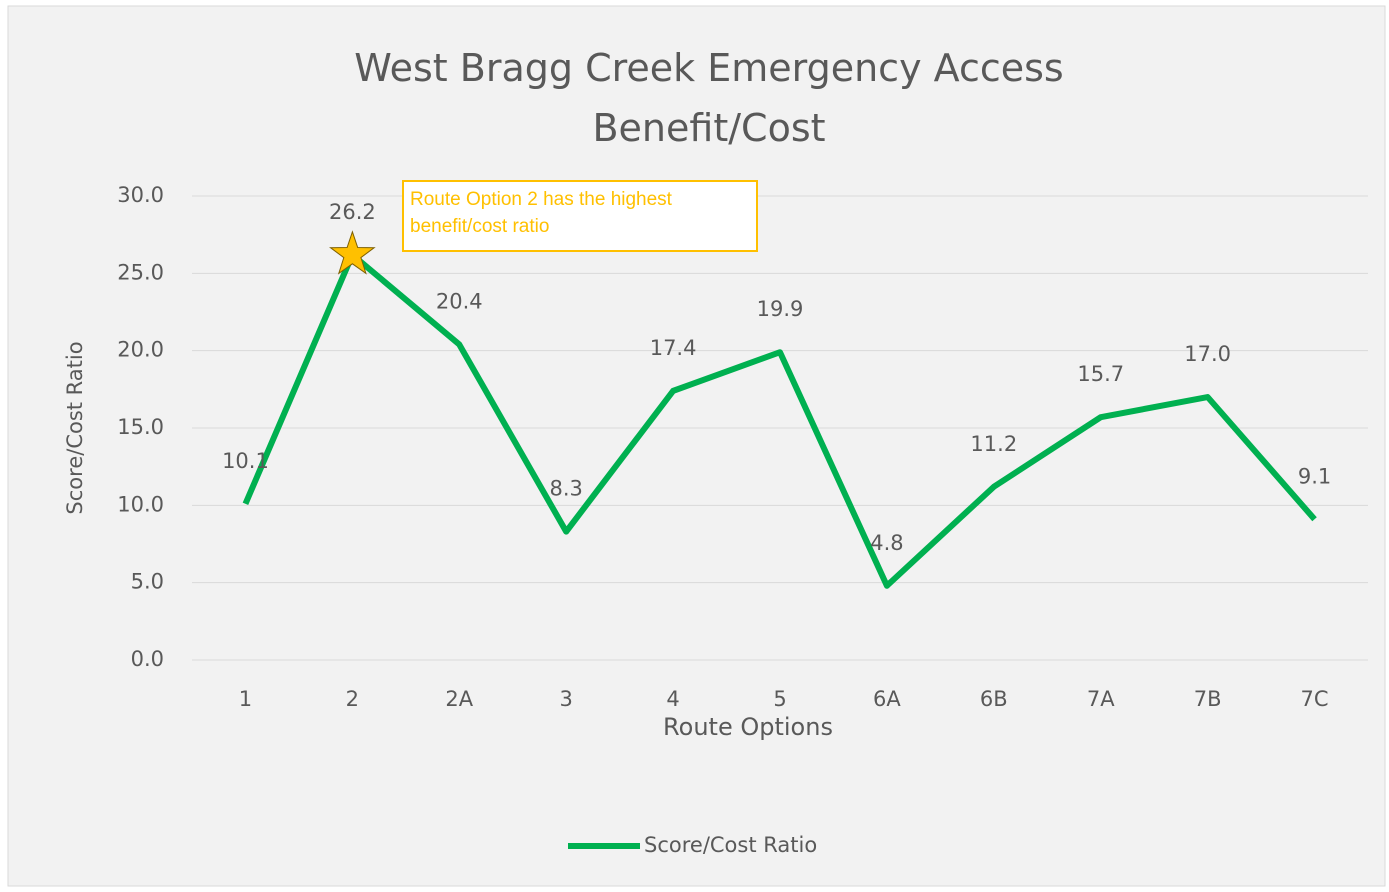 This screenshot has height=892, width=1389. What do you see at coordinates (352, 212) in the screenshot?
I see `data-label: 26.2` at bounding box center [352, 212].